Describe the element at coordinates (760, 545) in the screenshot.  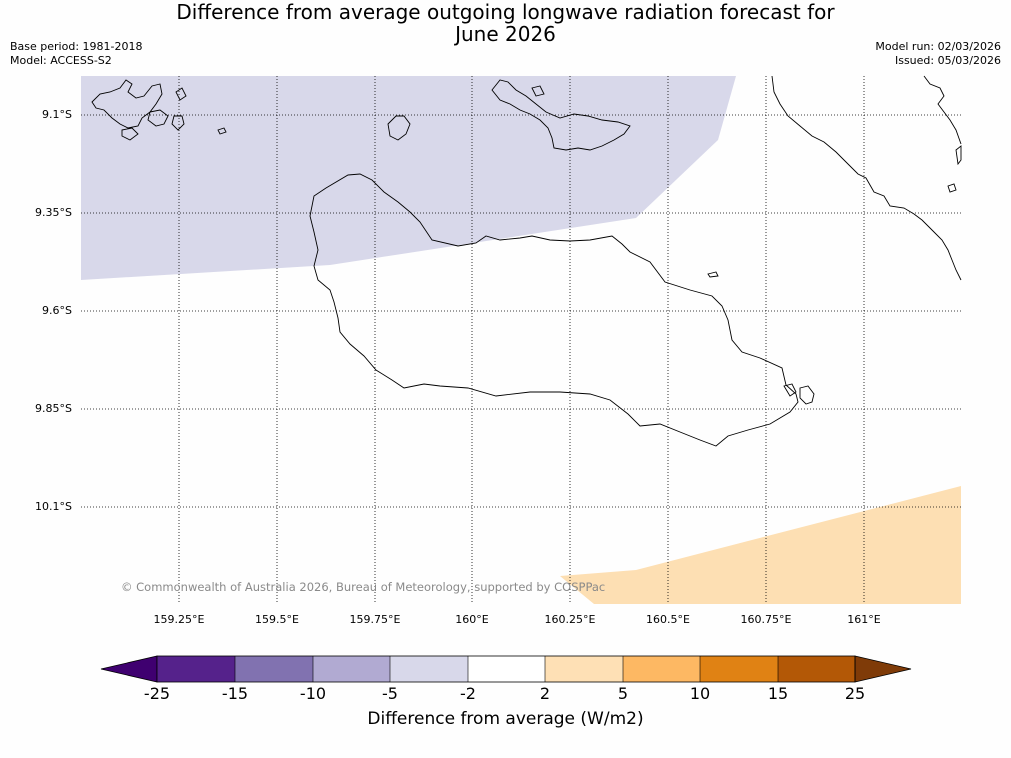
I see `positive-anomaly-region` at that location.